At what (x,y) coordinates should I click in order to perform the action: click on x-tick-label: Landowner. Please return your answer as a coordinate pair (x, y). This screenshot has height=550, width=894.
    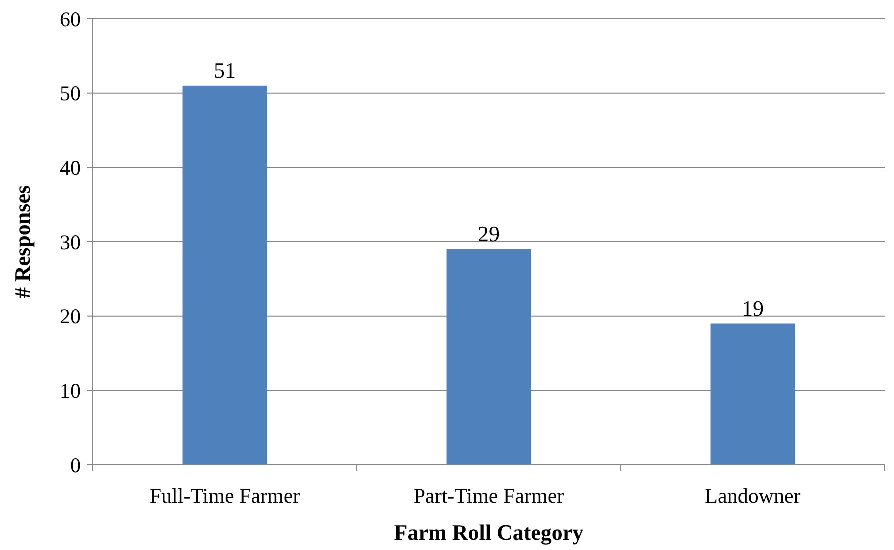
    Looking at the image, I should click on (753, 496).